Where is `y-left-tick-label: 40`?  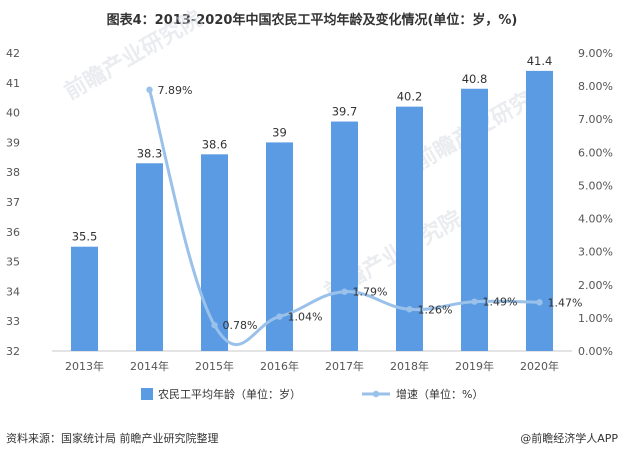 y-left-tick-label: 40 is located at coordinates (13, 113).